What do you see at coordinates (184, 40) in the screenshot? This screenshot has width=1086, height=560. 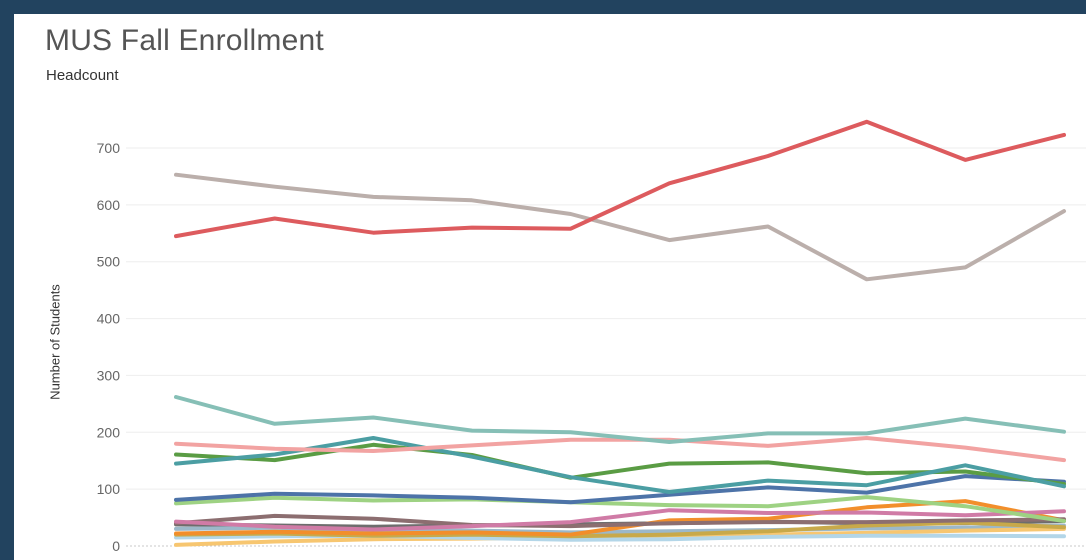 I see `chart-title: MUS Fall Enrollment` at bounding box center [184, 40].